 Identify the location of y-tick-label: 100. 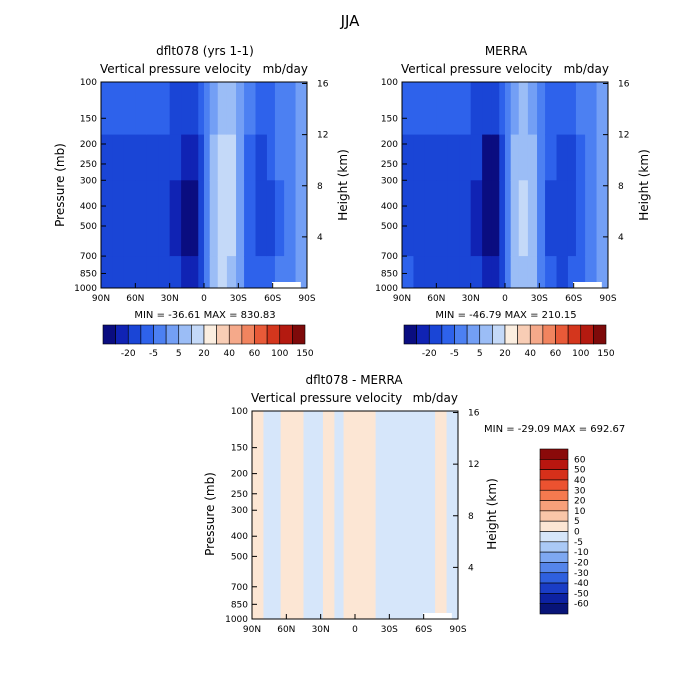
(239, 412).